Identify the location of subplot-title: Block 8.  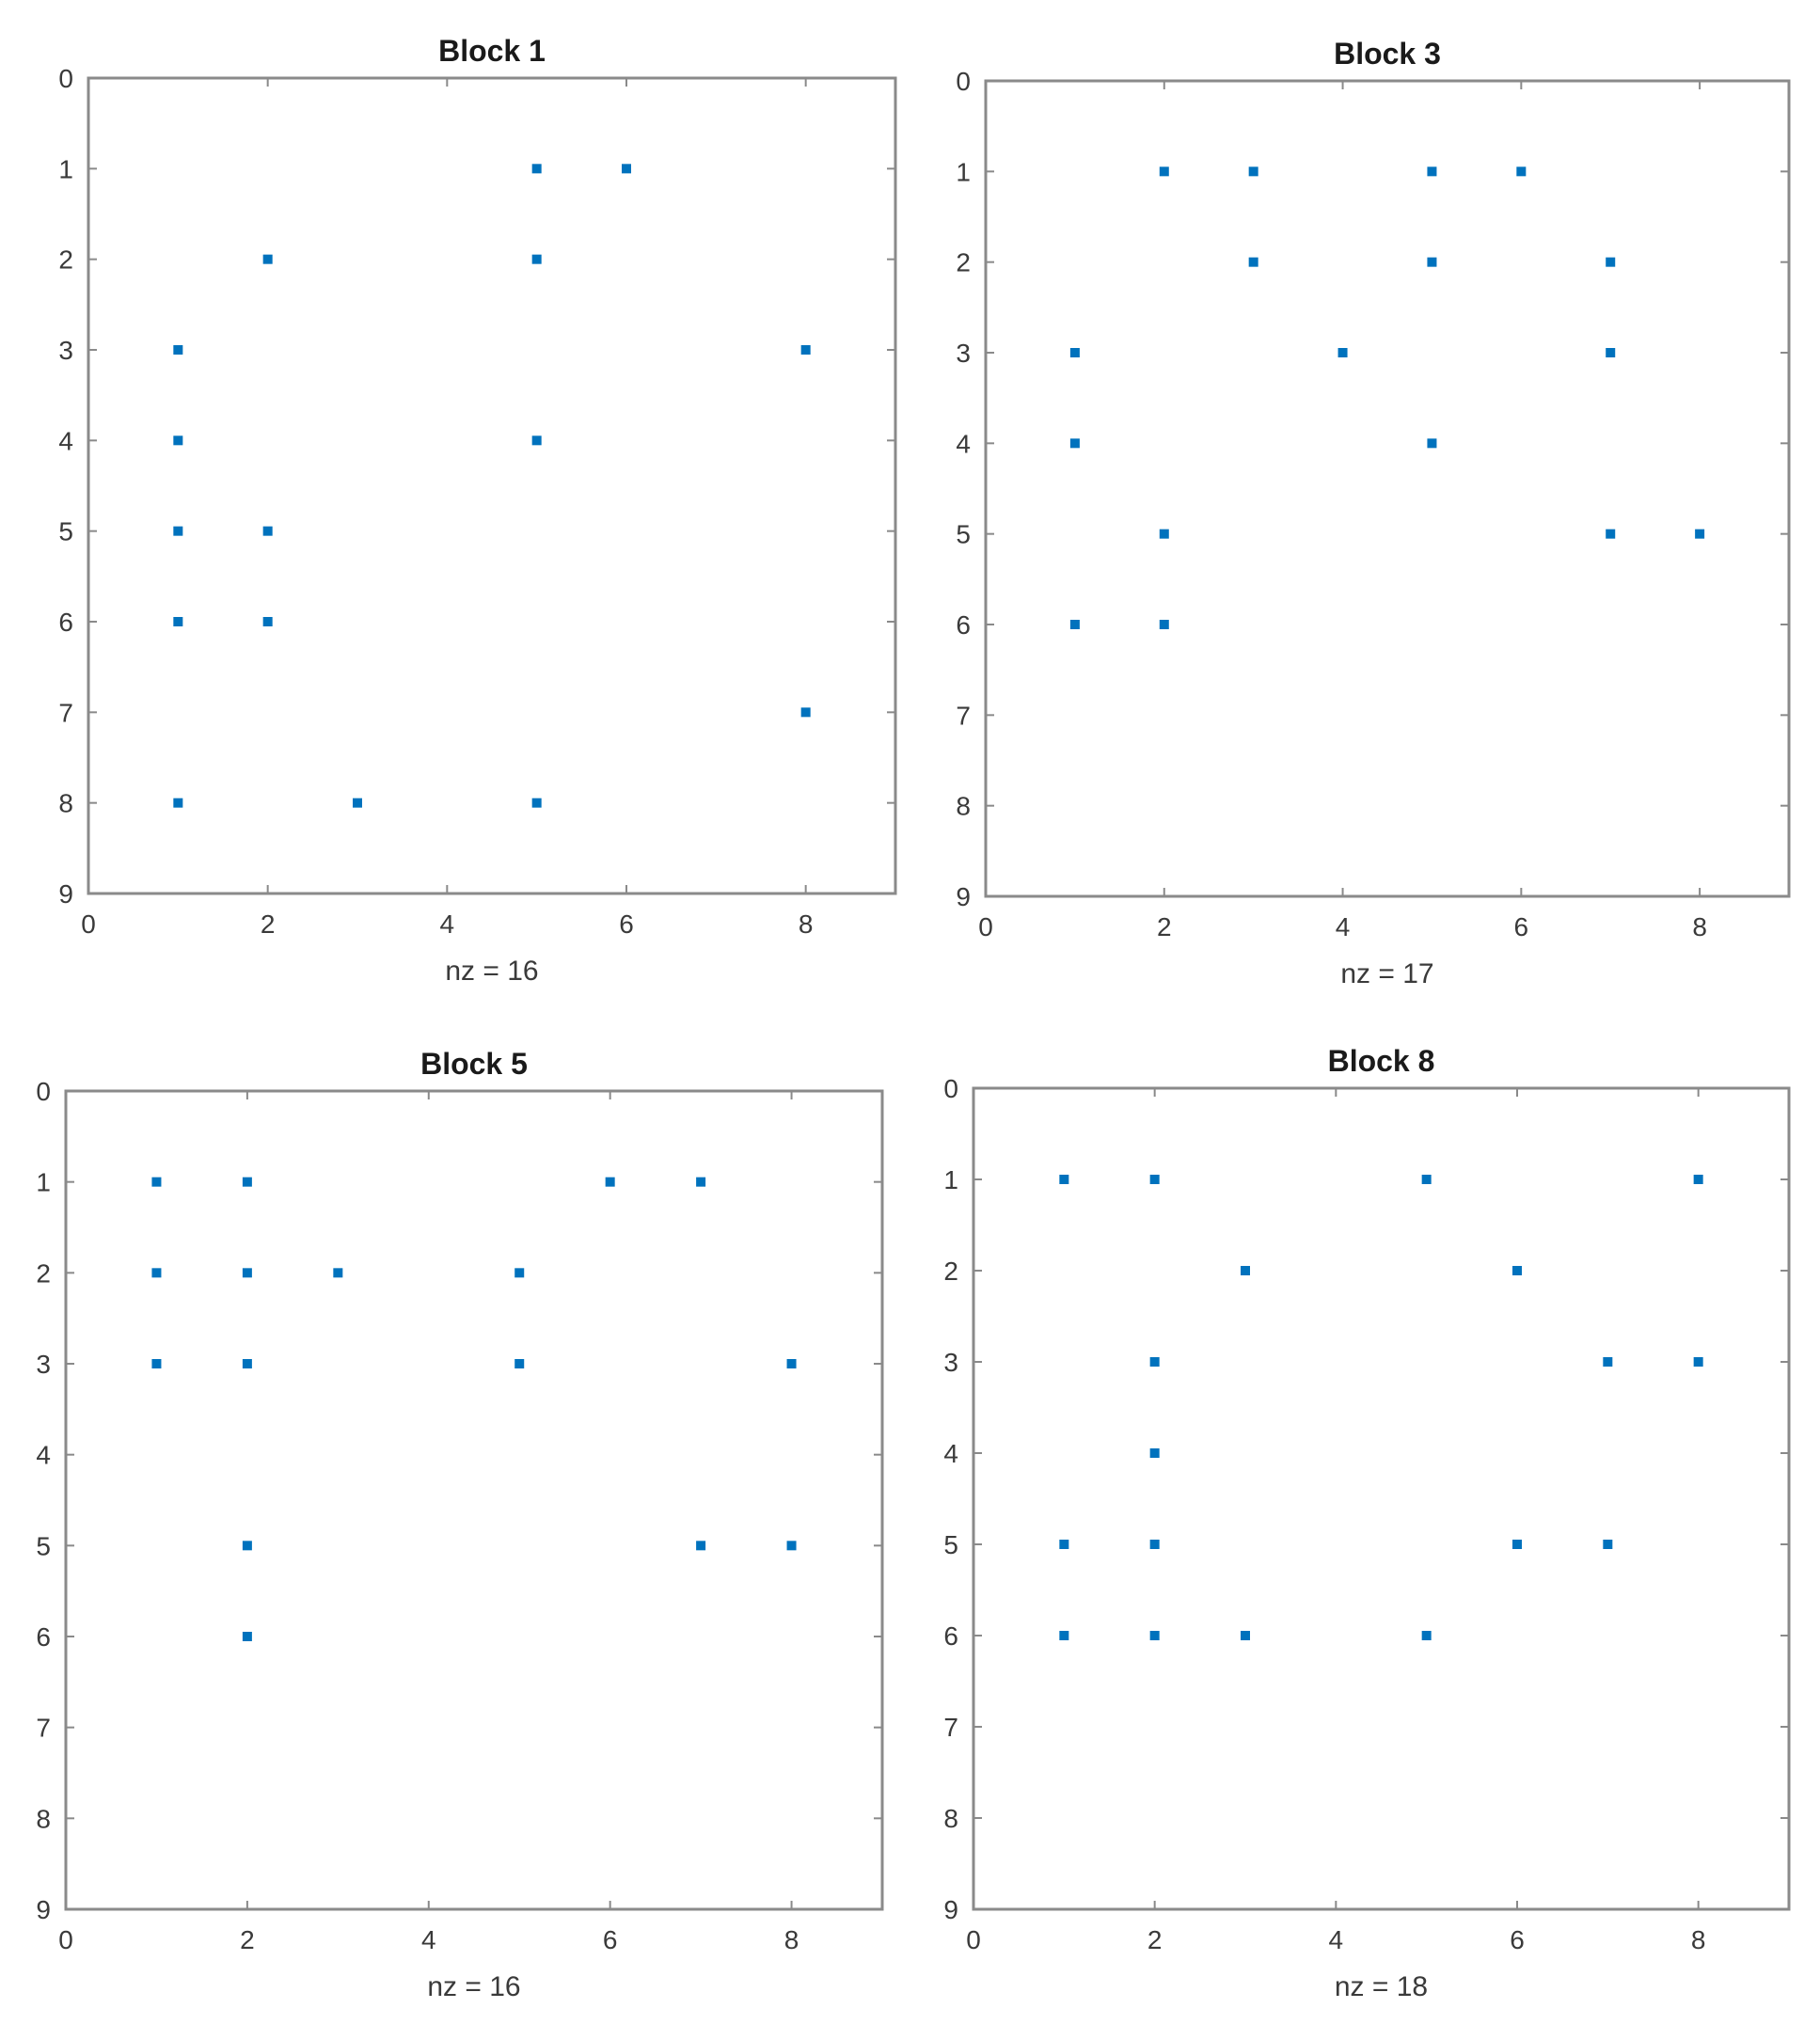
(1381, 1061).